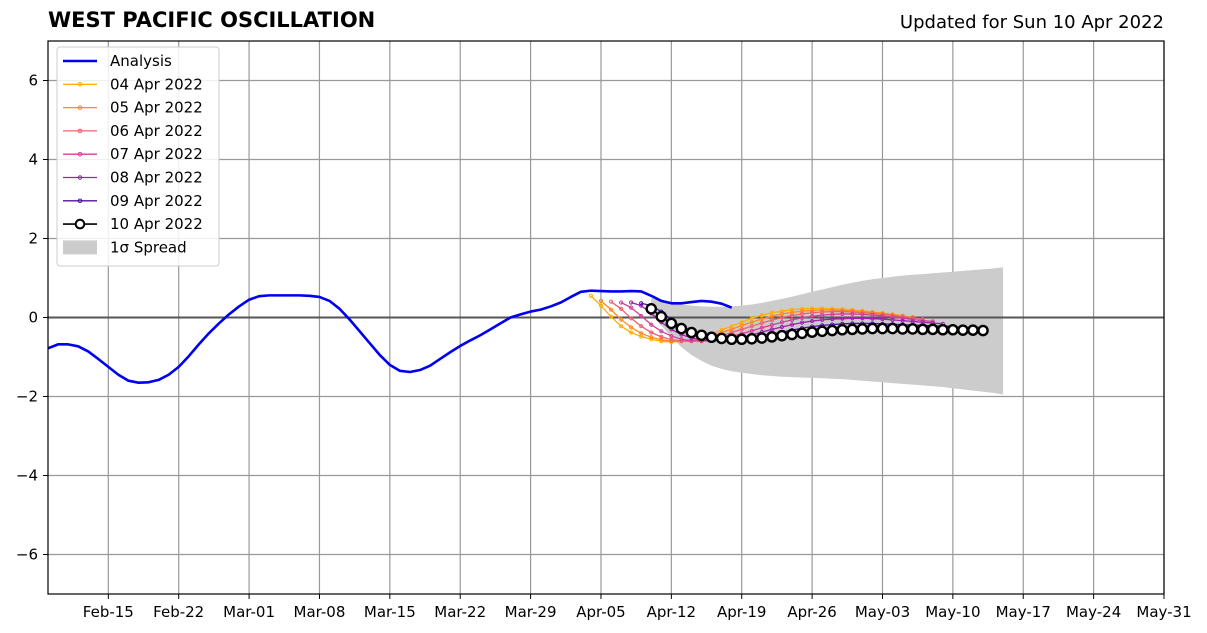  Describe the element at coordinates (882, 612) in the screenshot. I see `x-tick-label: May-03` at that location.